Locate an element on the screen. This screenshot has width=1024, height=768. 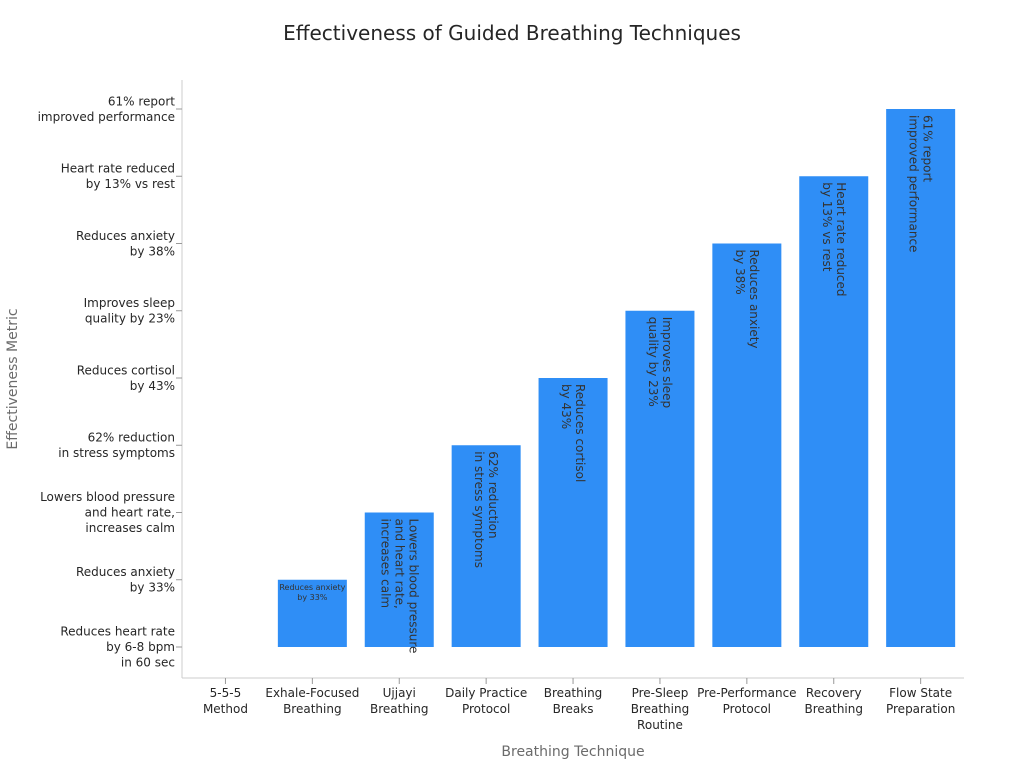
y-axis-title: Effectiveness Metric is located at coordinates (13, 378).